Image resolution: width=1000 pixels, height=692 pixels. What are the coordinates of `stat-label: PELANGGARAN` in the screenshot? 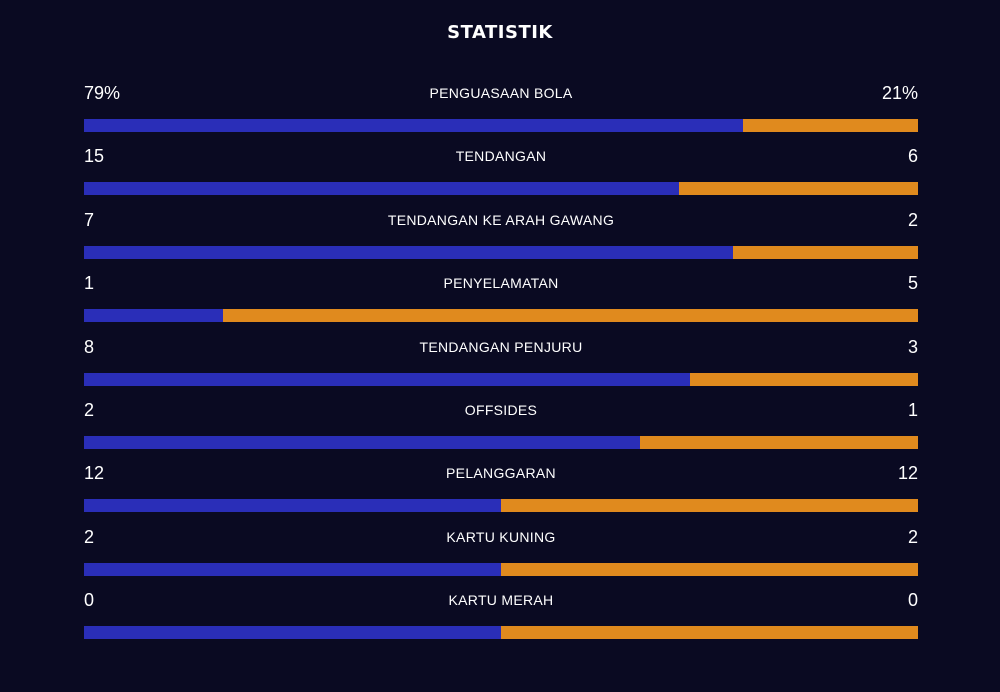 It's located at (501, 473).